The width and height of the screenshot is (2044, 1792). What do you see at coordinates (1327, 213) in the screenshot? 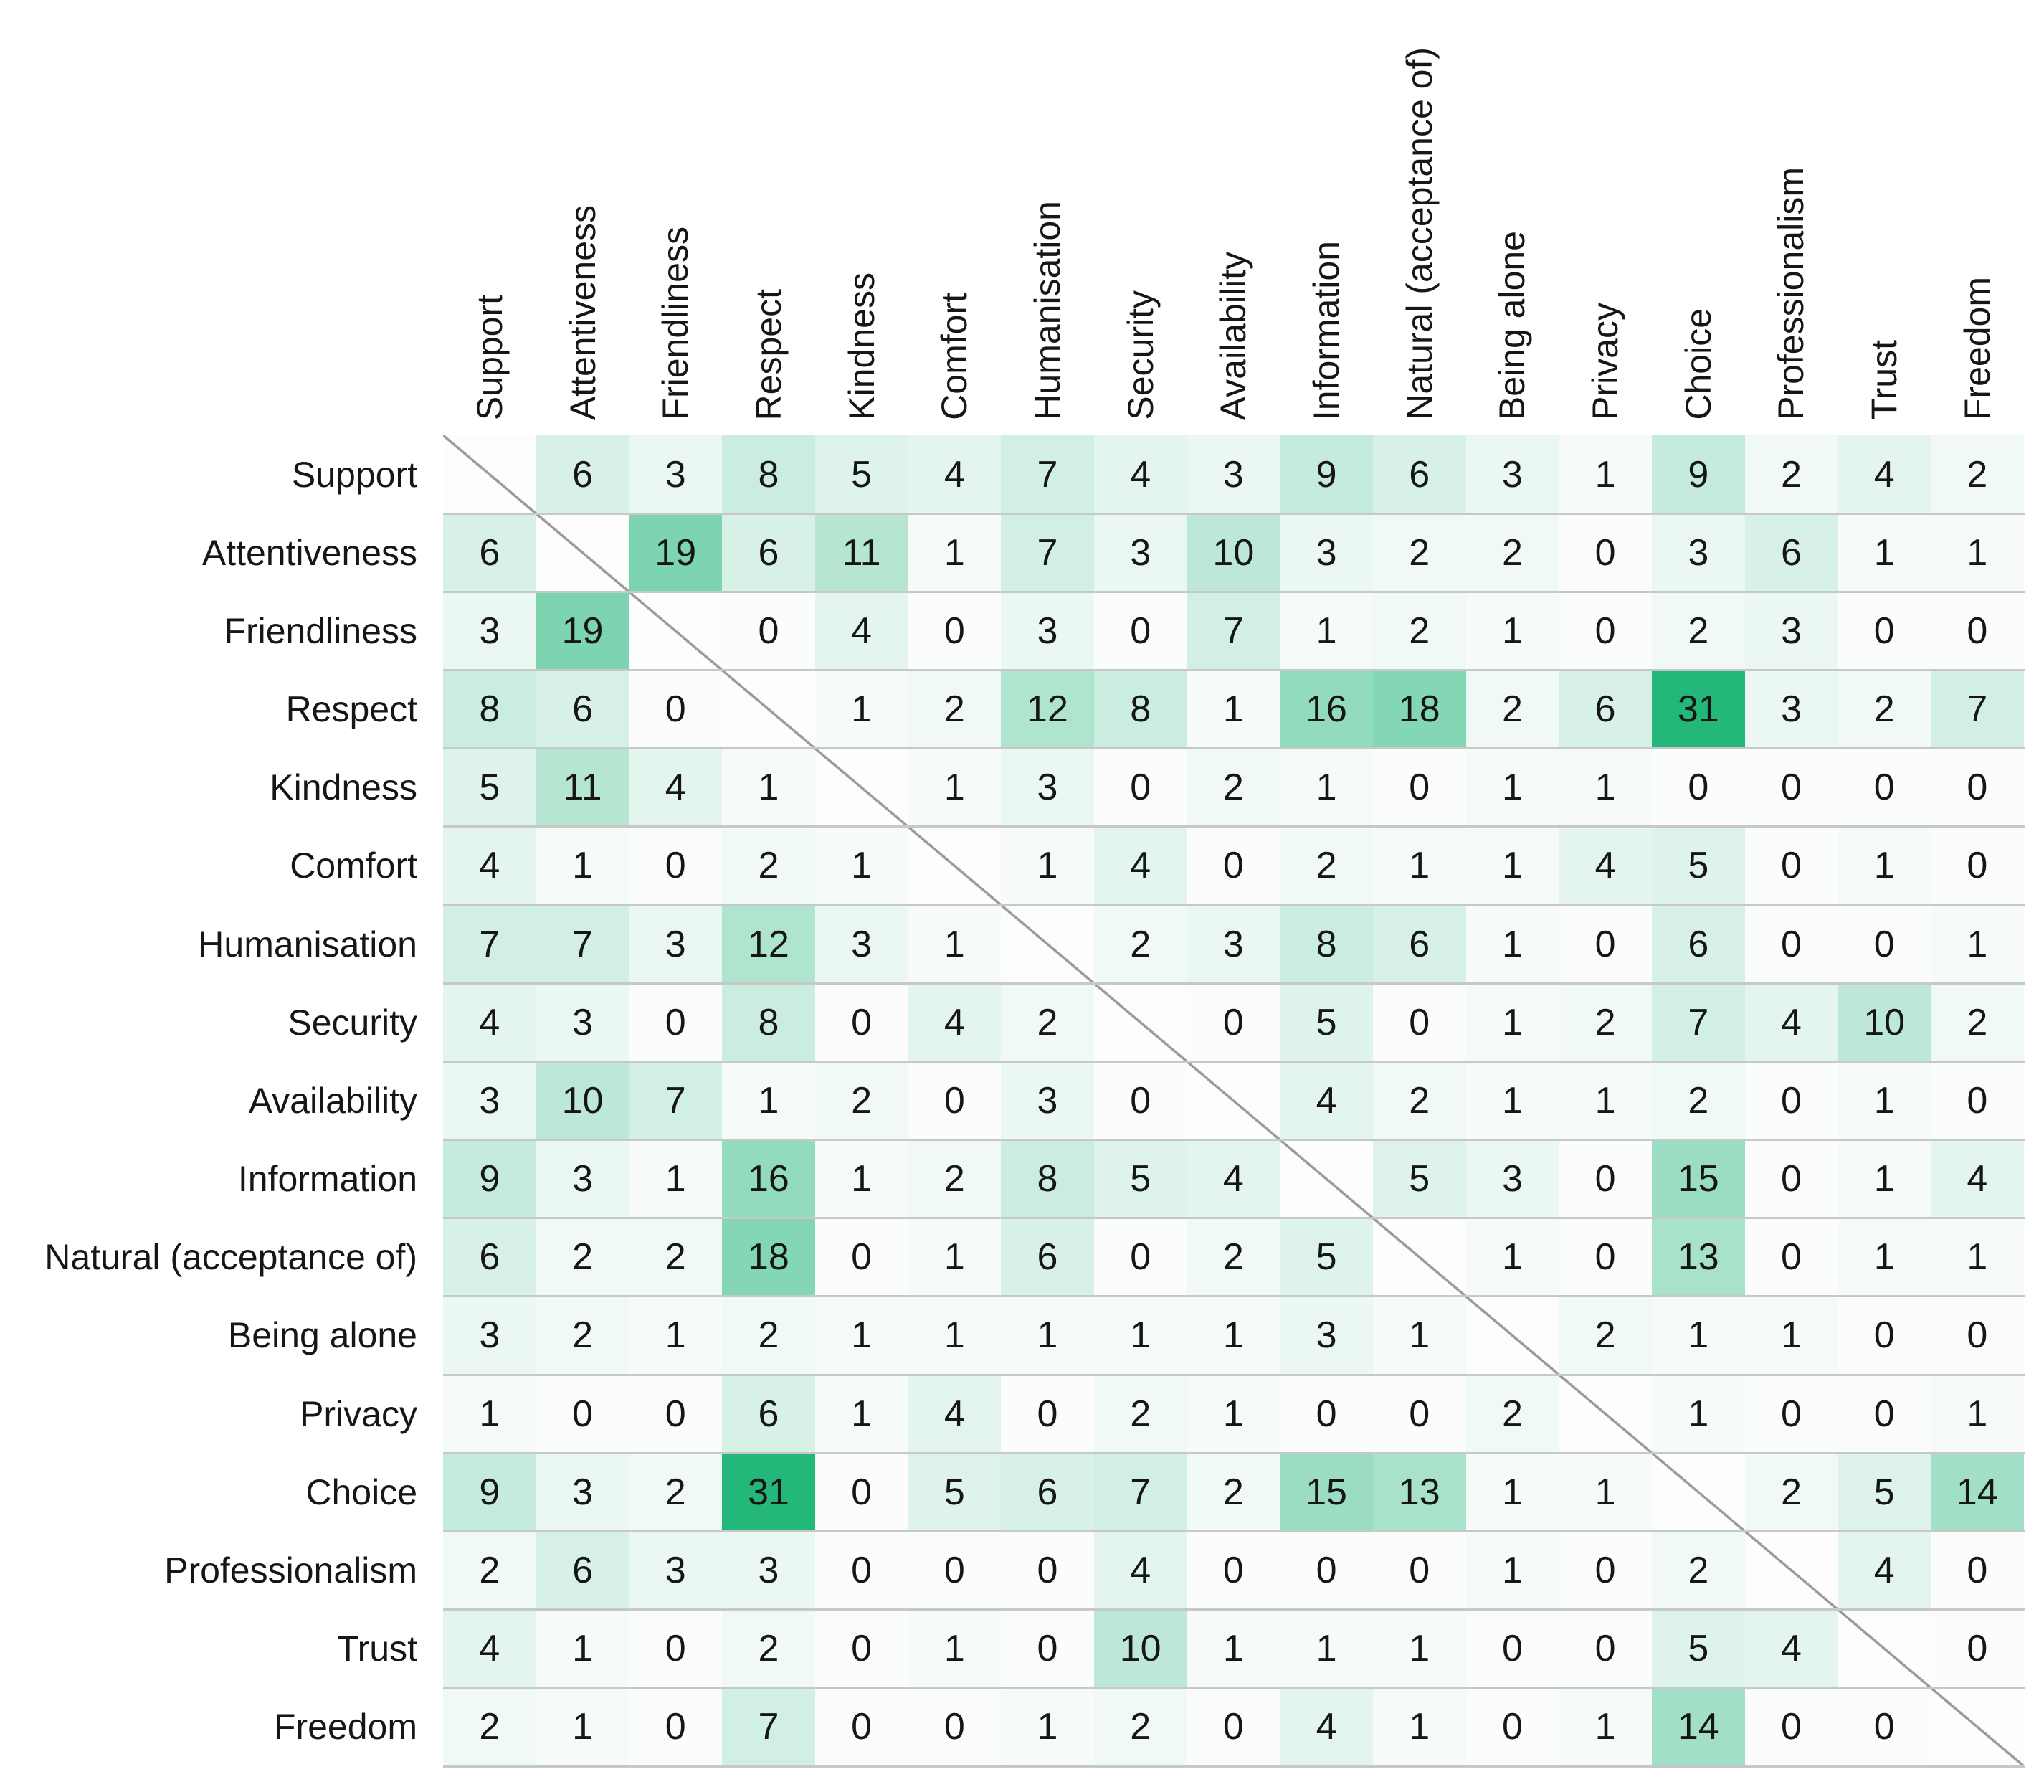
I see `column-header: Information` at bounding box center [1327, 213].